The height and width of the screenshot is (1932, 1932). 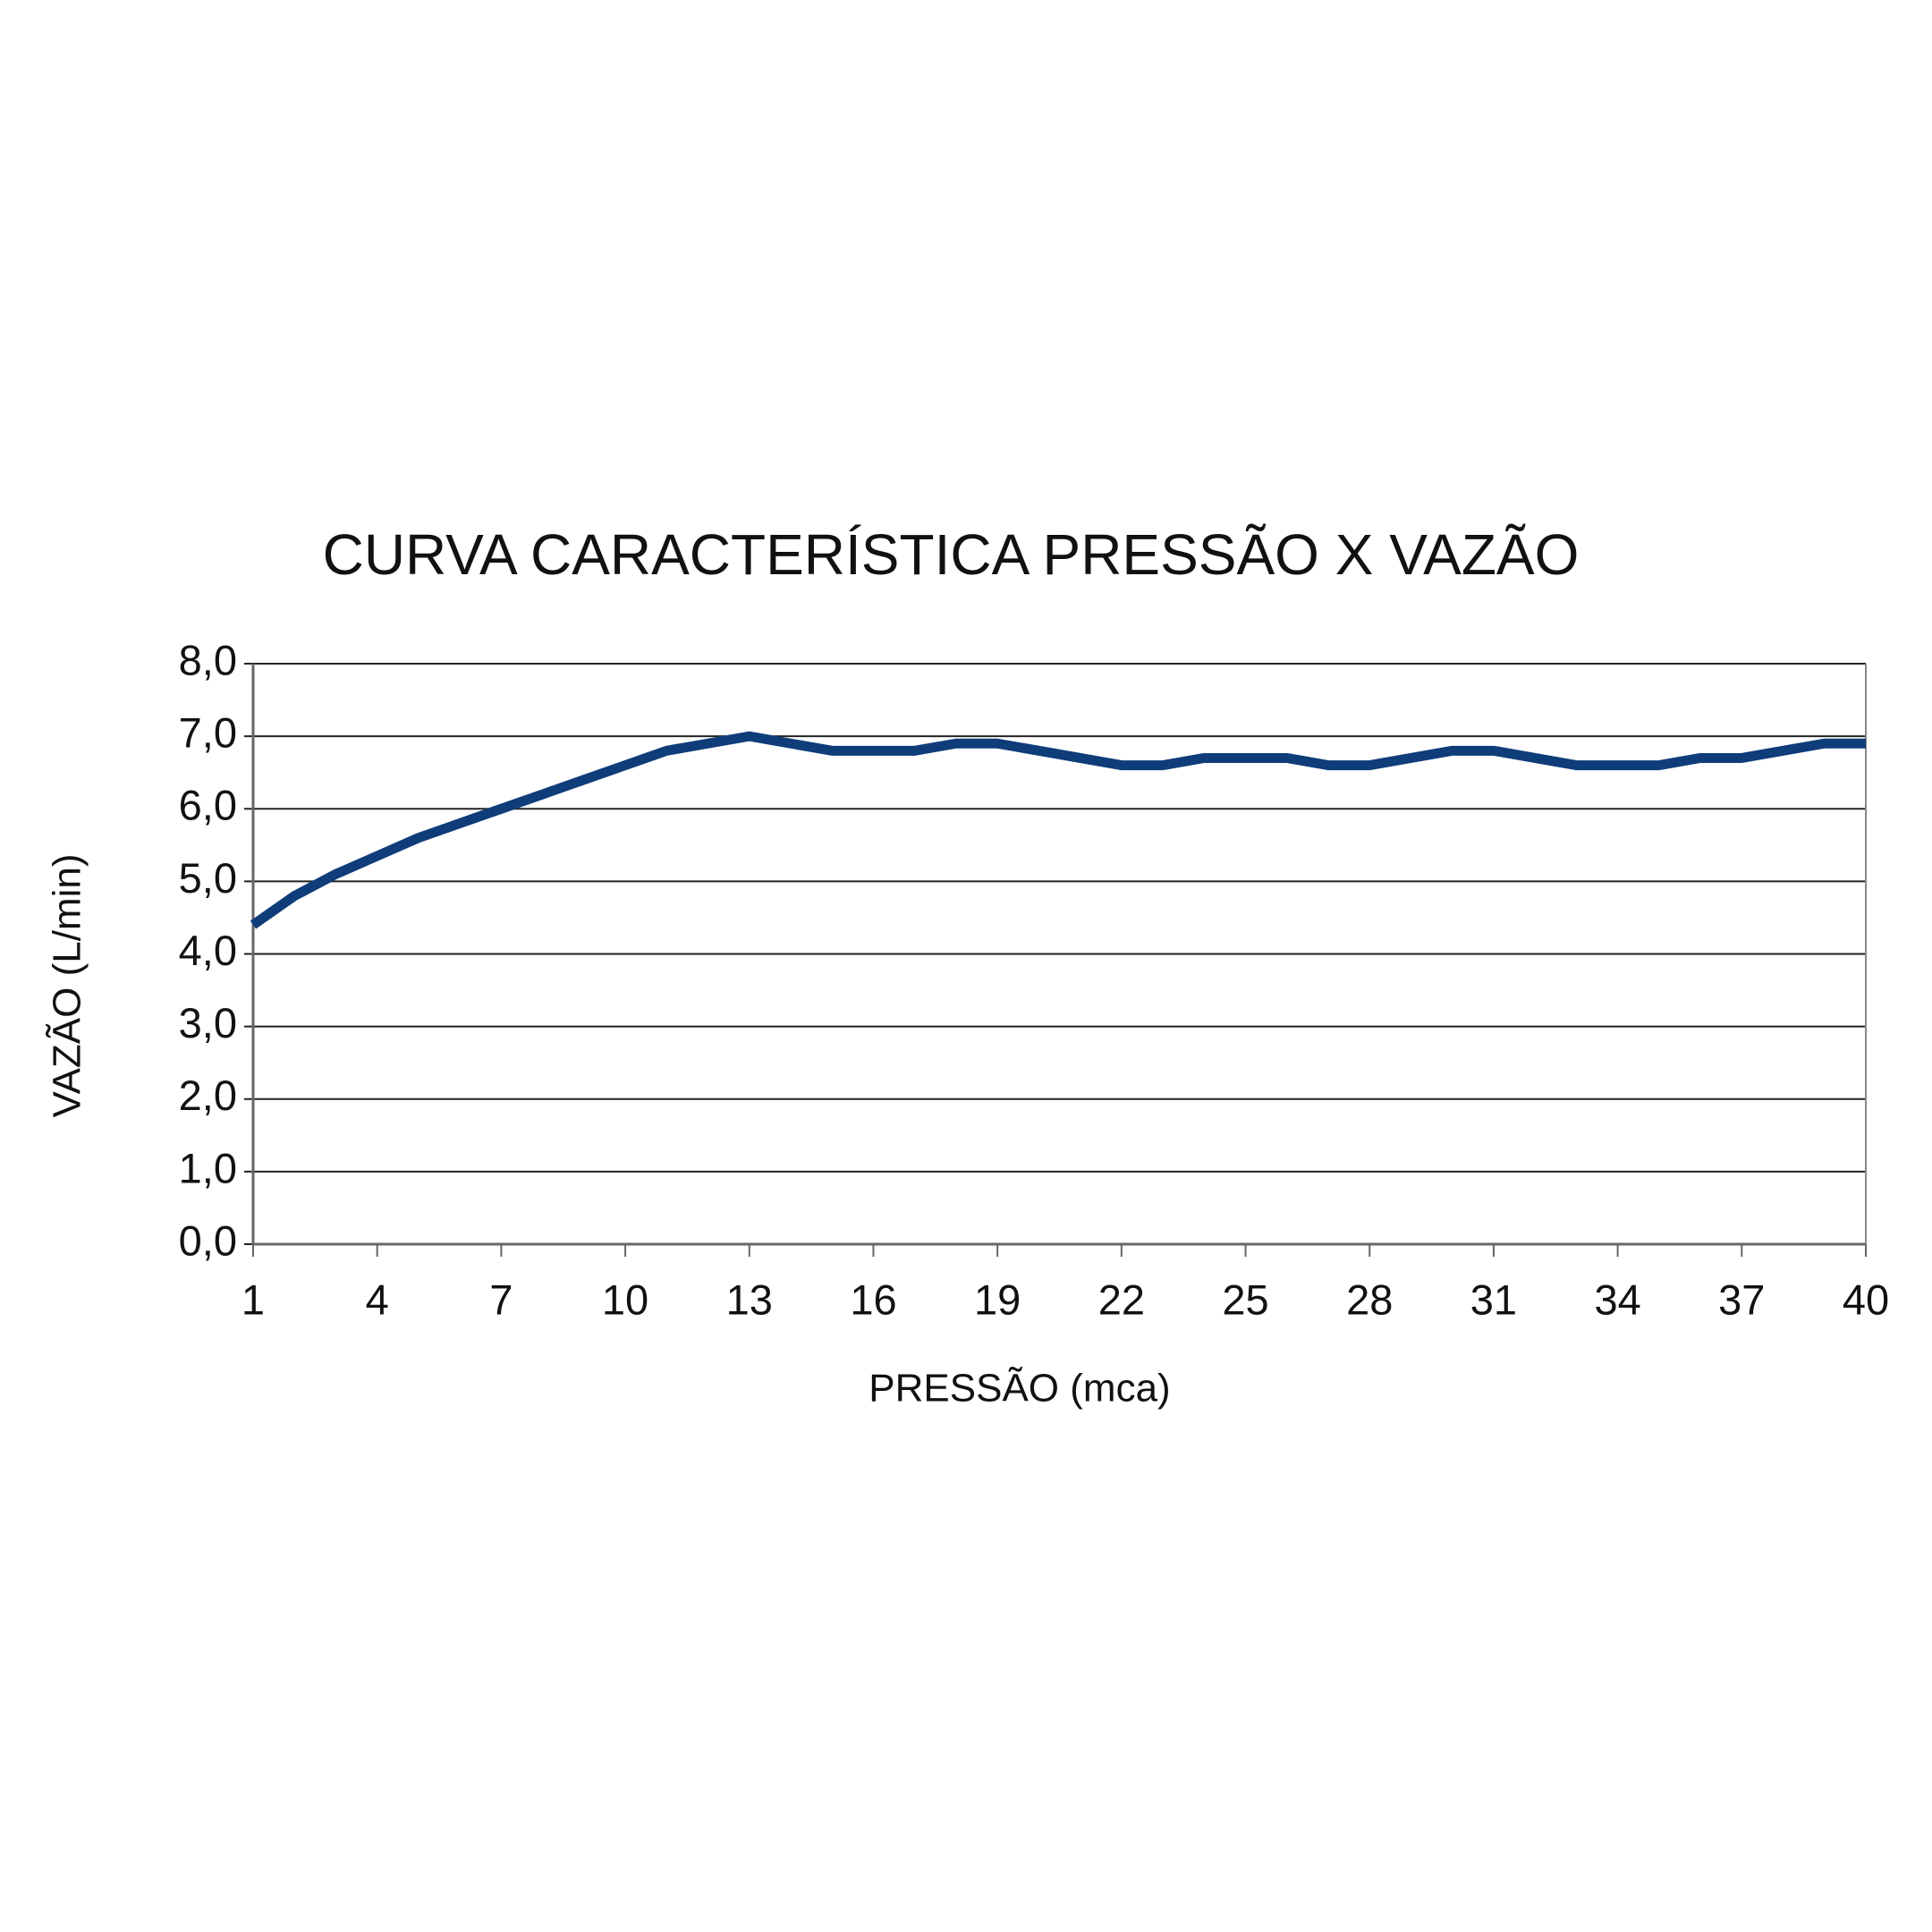 What do you see at coordinates (1019, 1388) in the screenshot?
I see `x-axis-label: PRESSÃO (mca)` at bounding box center [1019, 1388].